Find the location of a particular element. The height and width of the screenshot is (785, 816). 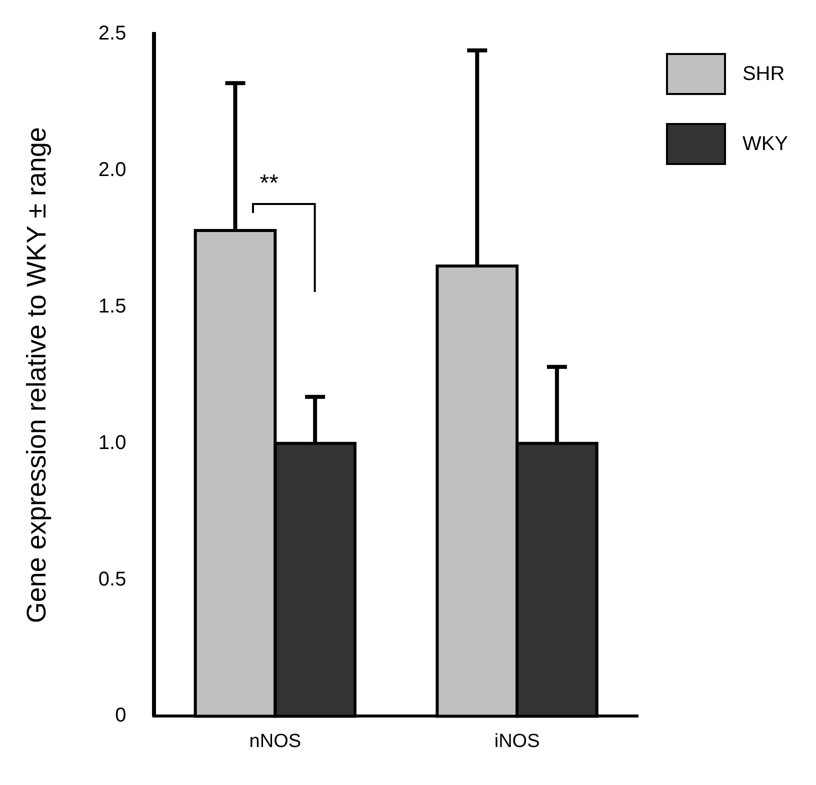

x-tick-label: iNOS is located at coordinates (517, 741).